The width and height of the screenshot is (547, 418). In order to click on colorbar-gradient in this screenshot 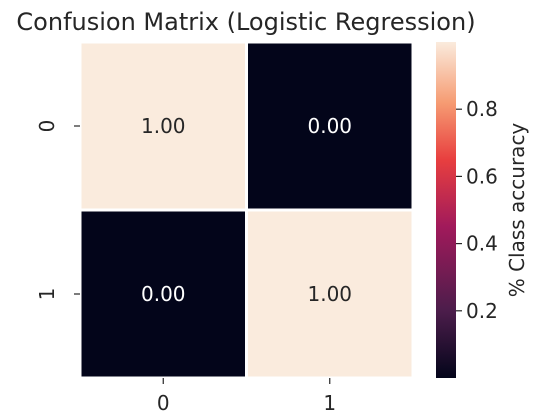, I will do `click(446, 210)`.